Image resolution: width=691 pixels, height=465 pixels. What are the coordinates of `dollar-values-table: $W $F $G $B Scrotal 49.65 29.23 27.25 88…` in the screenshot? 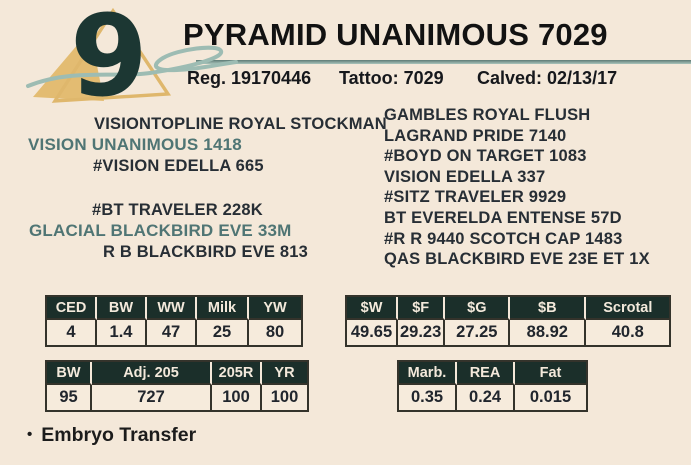 It's located at (508, 321).